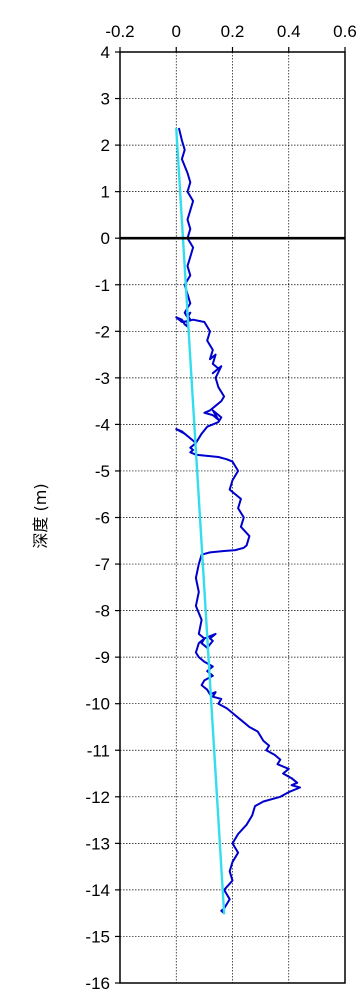 The height and width of the screenshot is (992, 363). Describe the element at coordinates (200, 521) in the screenshot. I see `trend-line` at that location.